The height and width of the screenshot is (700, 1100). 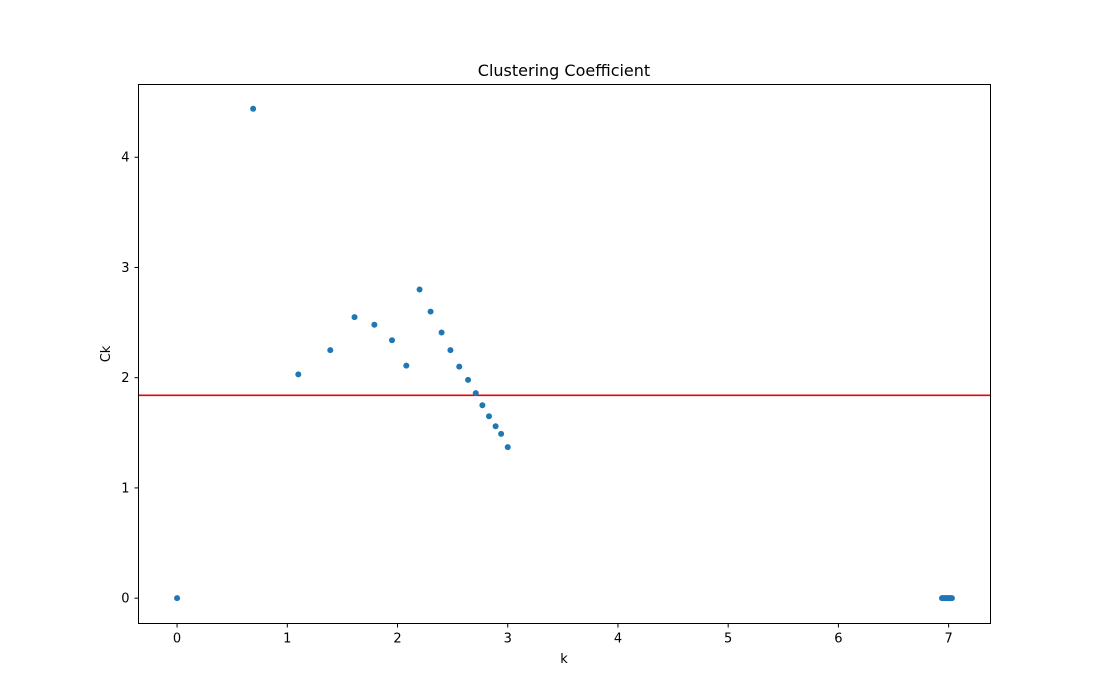 I want to click on y-tick-label: 1, so click(x=125, y=488).